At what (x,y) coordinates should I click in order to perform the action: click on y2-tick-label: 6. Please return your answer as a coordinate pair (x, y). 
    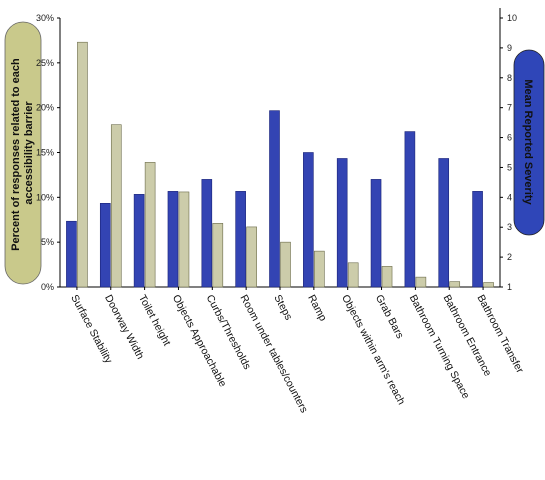
    Looking at the image, I should click on (509, 138).